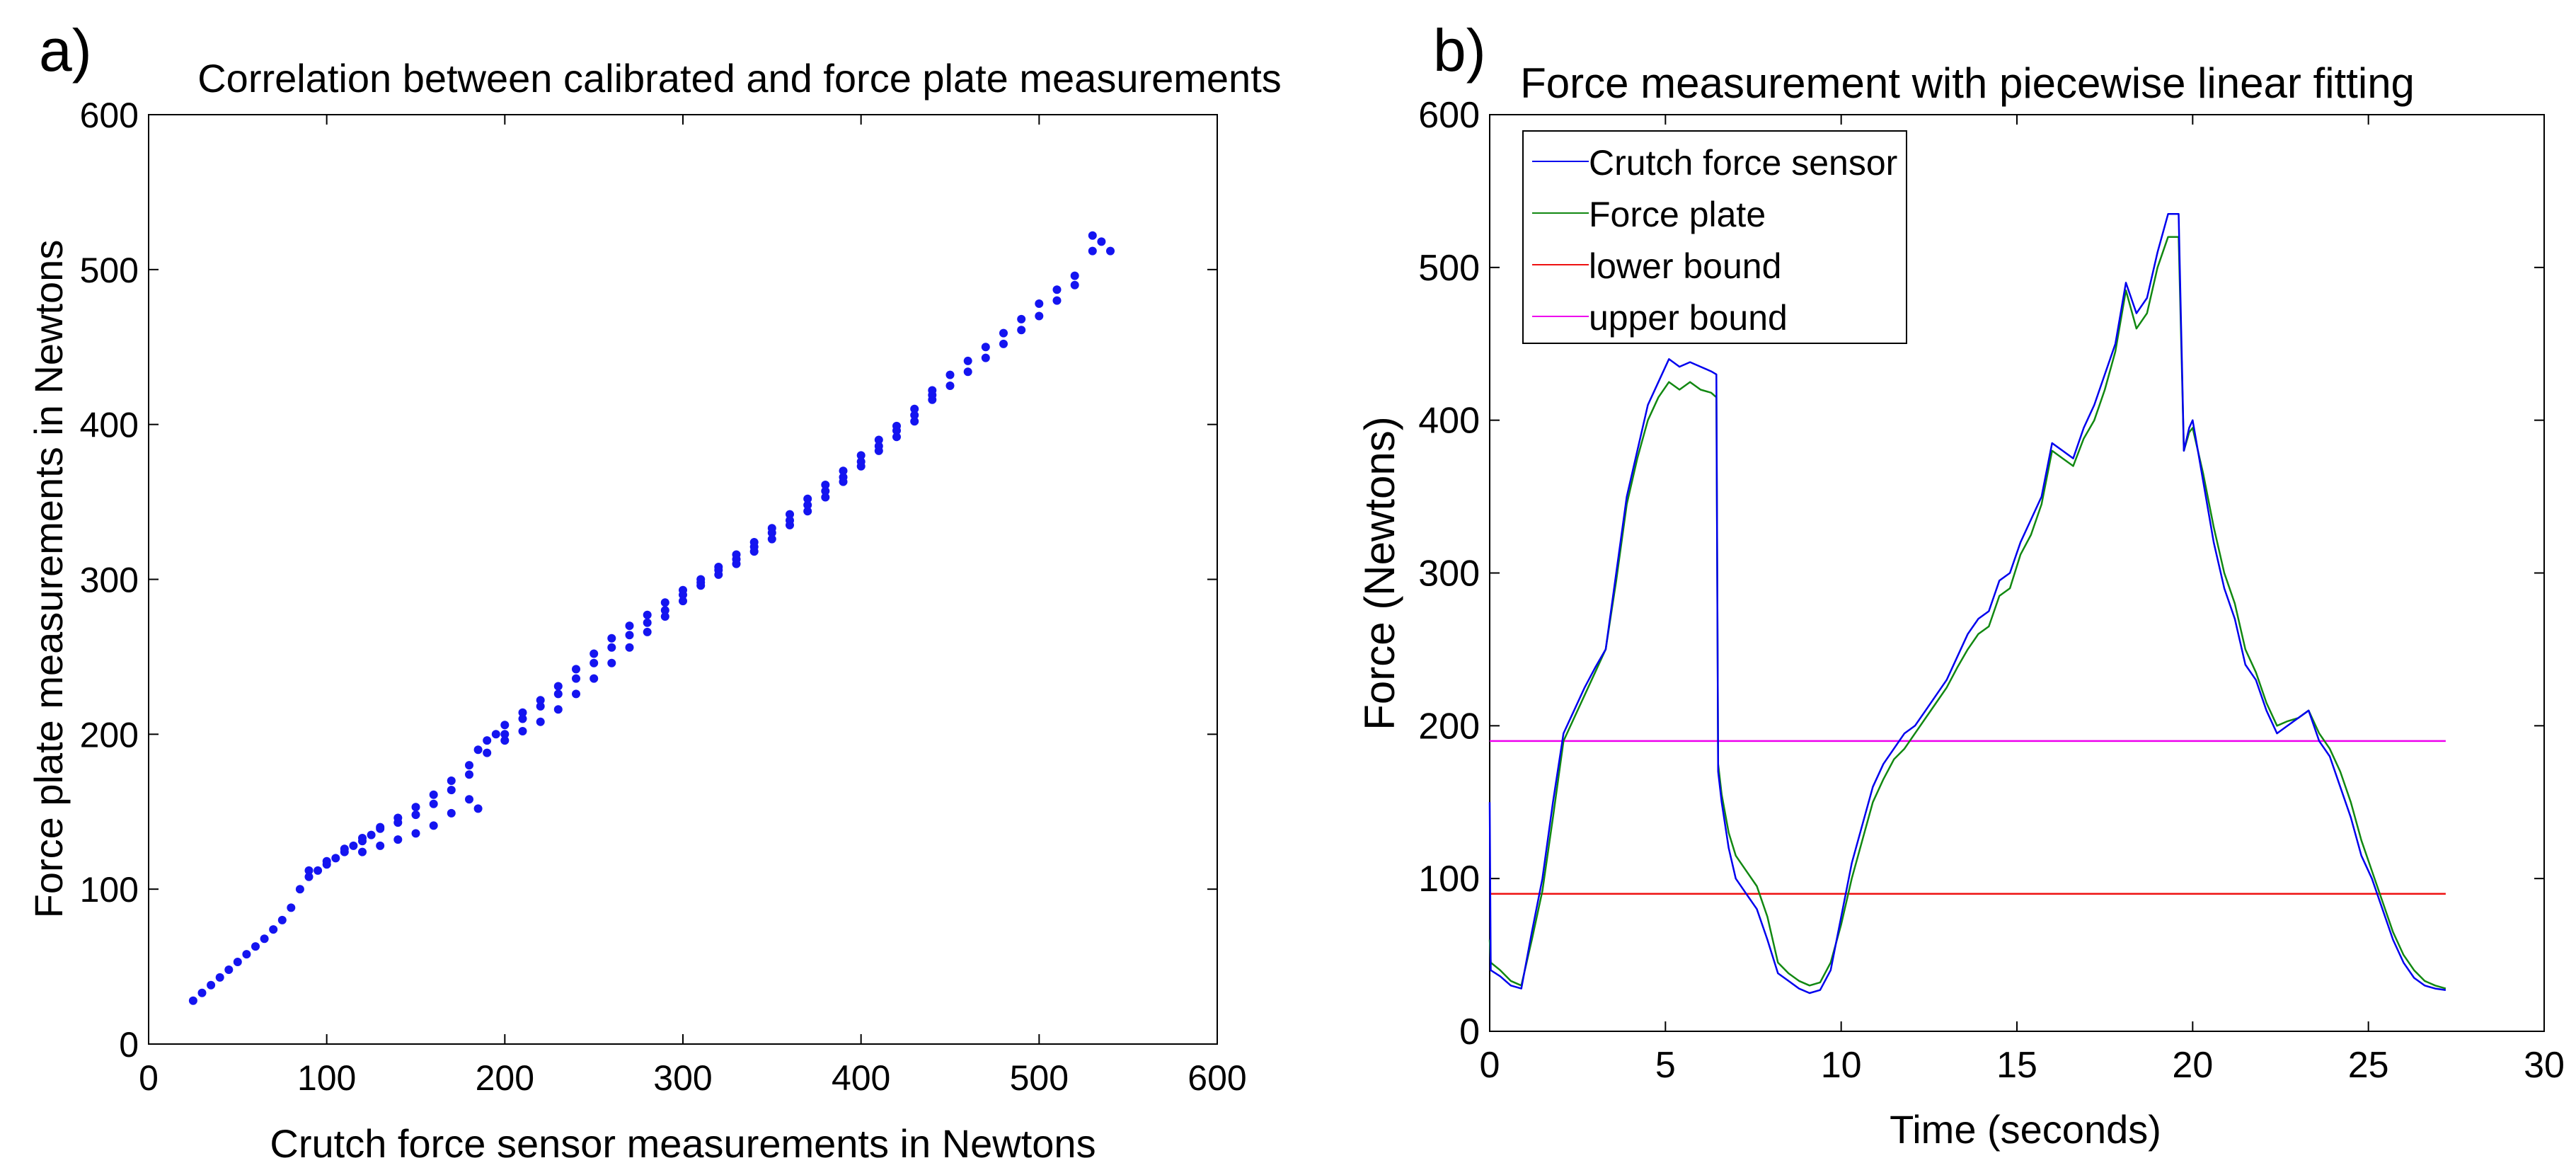  Describe the element at coordinates (1685, 266) in the screenshot. I see `legend-lower-label: lower bound` at that location.